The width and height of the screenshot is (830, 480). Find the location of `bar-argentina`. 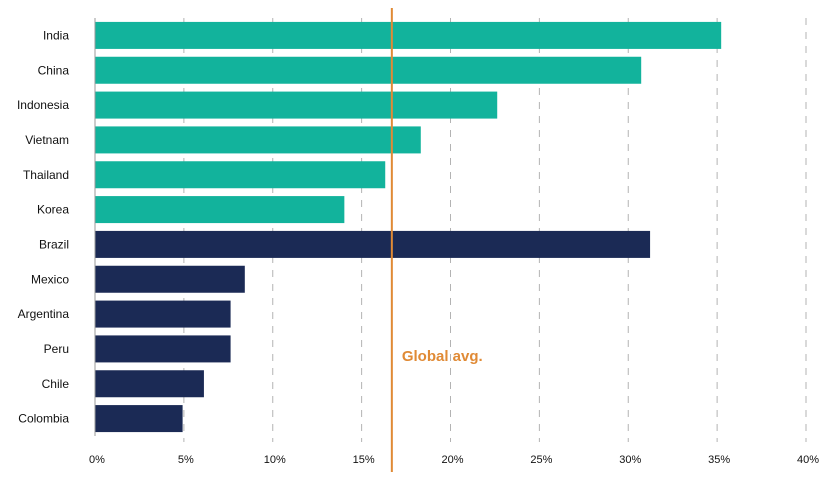

bar-argentina is located at coordinates (163, 314).